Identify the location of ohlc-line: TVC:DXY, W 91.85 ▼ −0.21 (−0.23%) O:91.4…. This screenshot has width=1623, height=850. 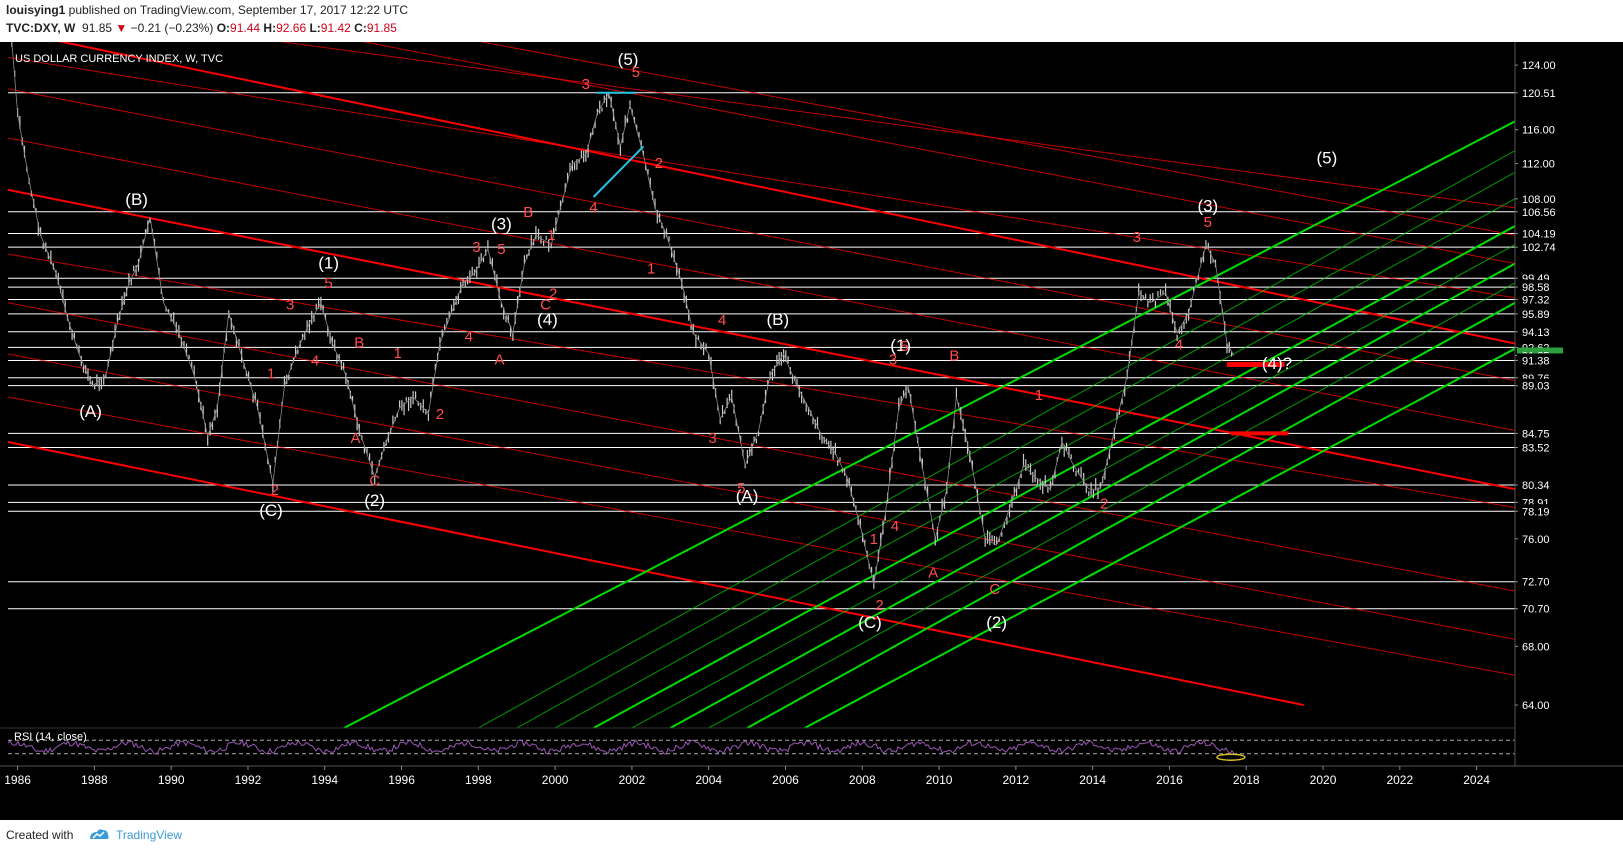
(201, 28).